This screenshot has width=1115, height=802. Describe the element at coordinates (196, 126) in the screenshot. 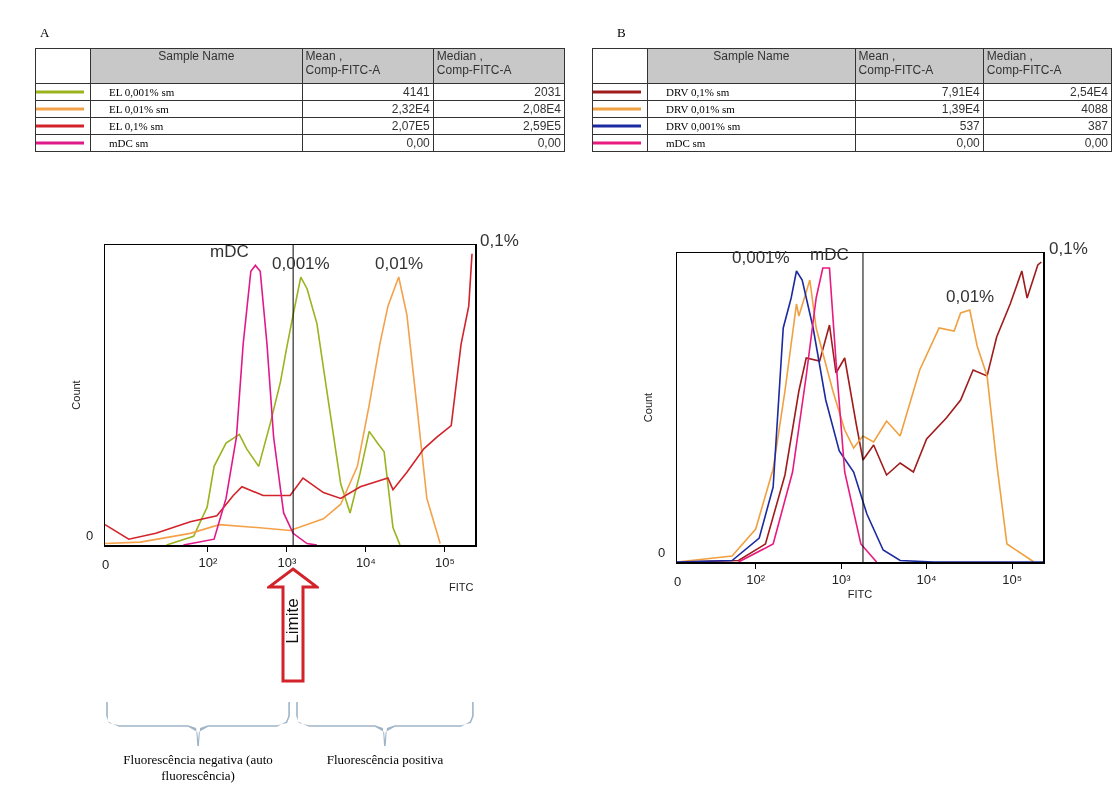

I see `legend-label: EL 0,1% sm` at that location.